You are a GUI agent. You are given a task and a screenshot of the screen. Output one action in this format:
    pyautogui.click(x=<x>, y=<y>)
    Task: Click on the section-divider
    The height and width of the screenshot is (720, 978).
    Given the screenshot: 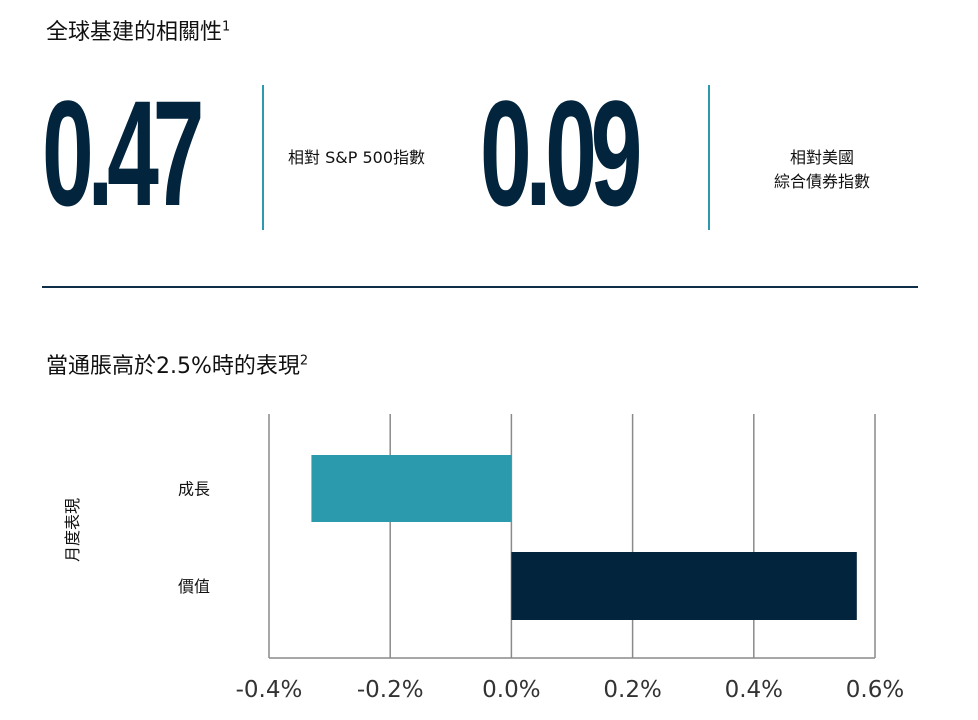 What is the action you would take?
    pyautogui.click(x=480, y=287)
    